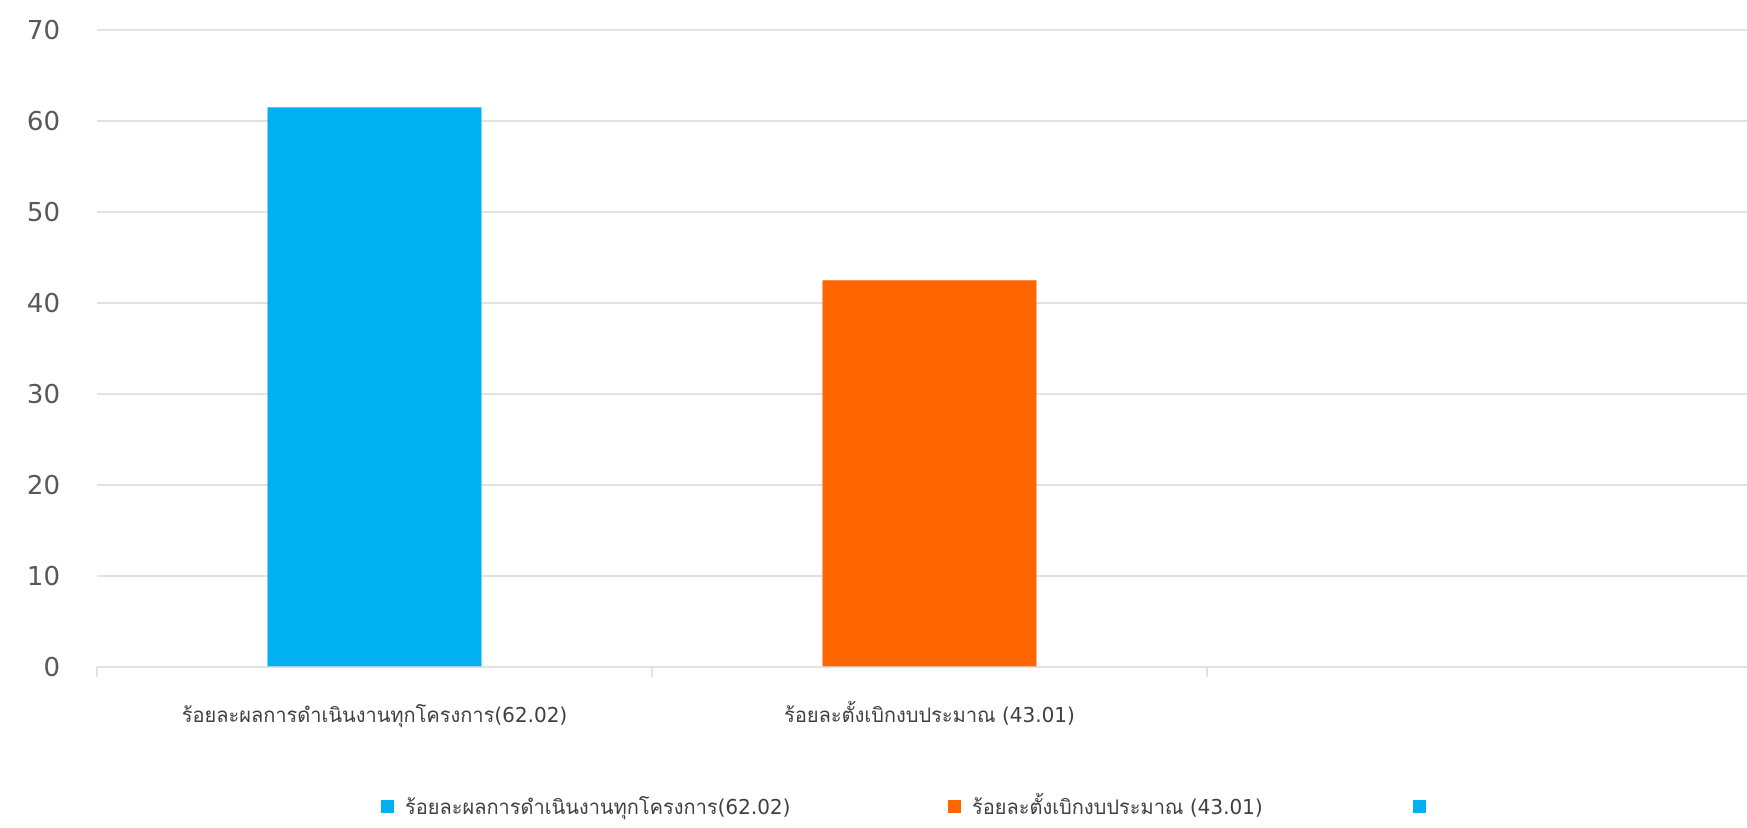 The width and height of the screenshot is (1747, 828). What do you see at coordinates (43, 122) in the screenshot?
I see `y-tick-label: 60` at bounding box center [43, 122].